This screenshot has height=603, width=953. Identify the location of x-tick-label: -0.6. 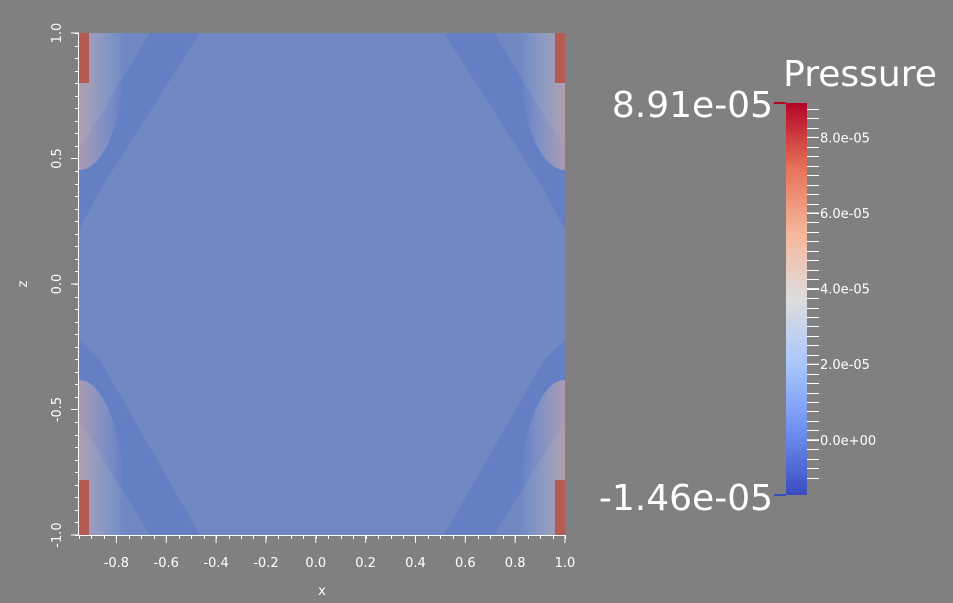
(166, 563).